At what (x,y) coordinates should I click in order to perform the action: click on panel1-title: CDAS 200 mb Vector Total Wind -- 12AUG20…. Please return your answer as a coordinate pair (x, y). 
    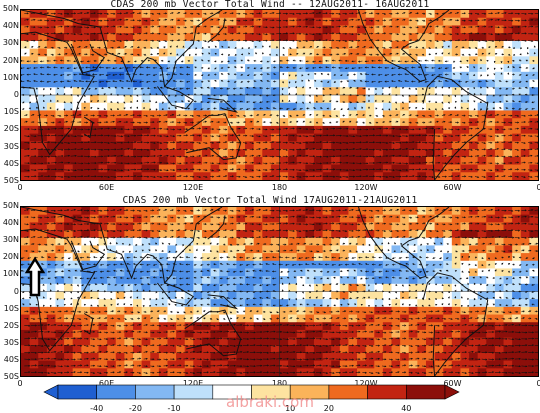
    Looking at the image, I should click on (270, 5).